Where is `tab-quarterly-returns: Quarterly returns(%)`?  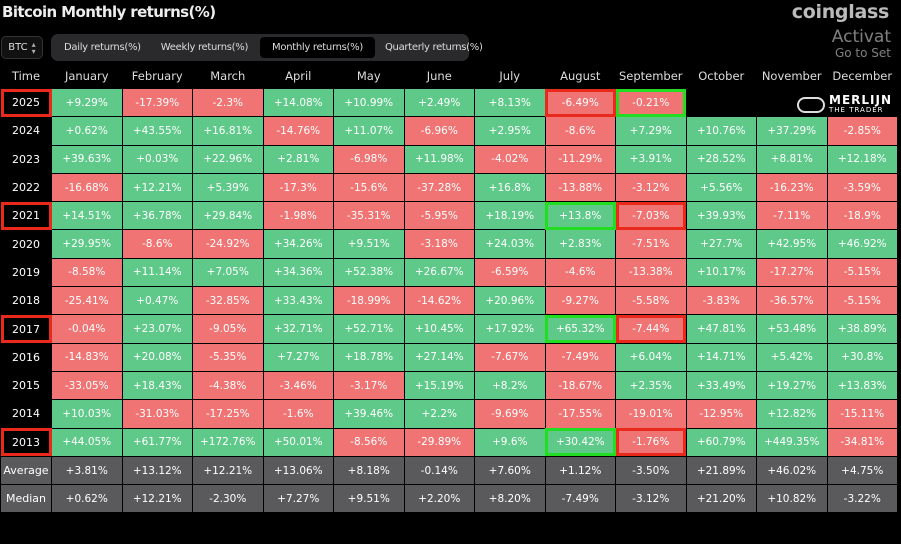 tab-quarterly-returns: Quarterly returns(%) is located at coordinates (433, 47).